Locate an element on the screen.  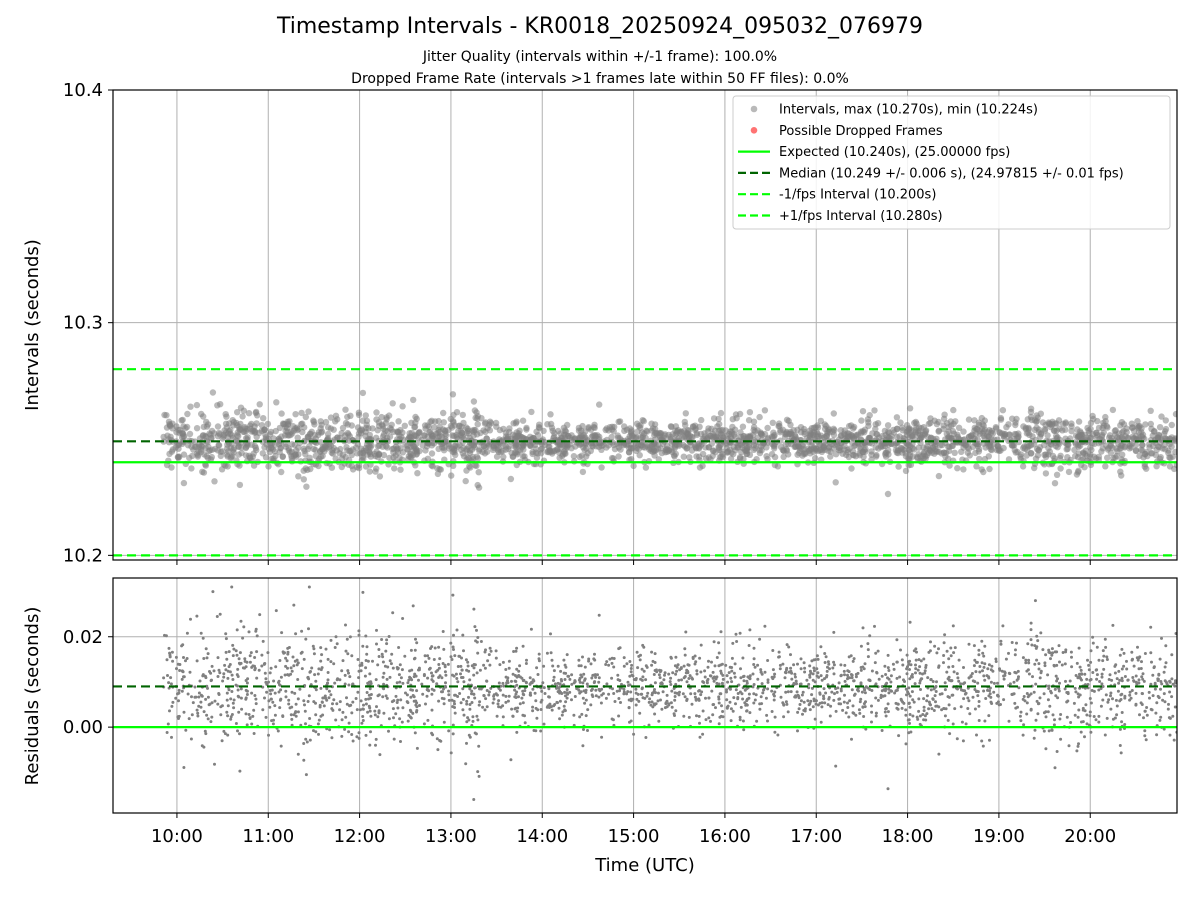
bottom-y-tick-label: 0.02 is located at coordinates (83, 637).